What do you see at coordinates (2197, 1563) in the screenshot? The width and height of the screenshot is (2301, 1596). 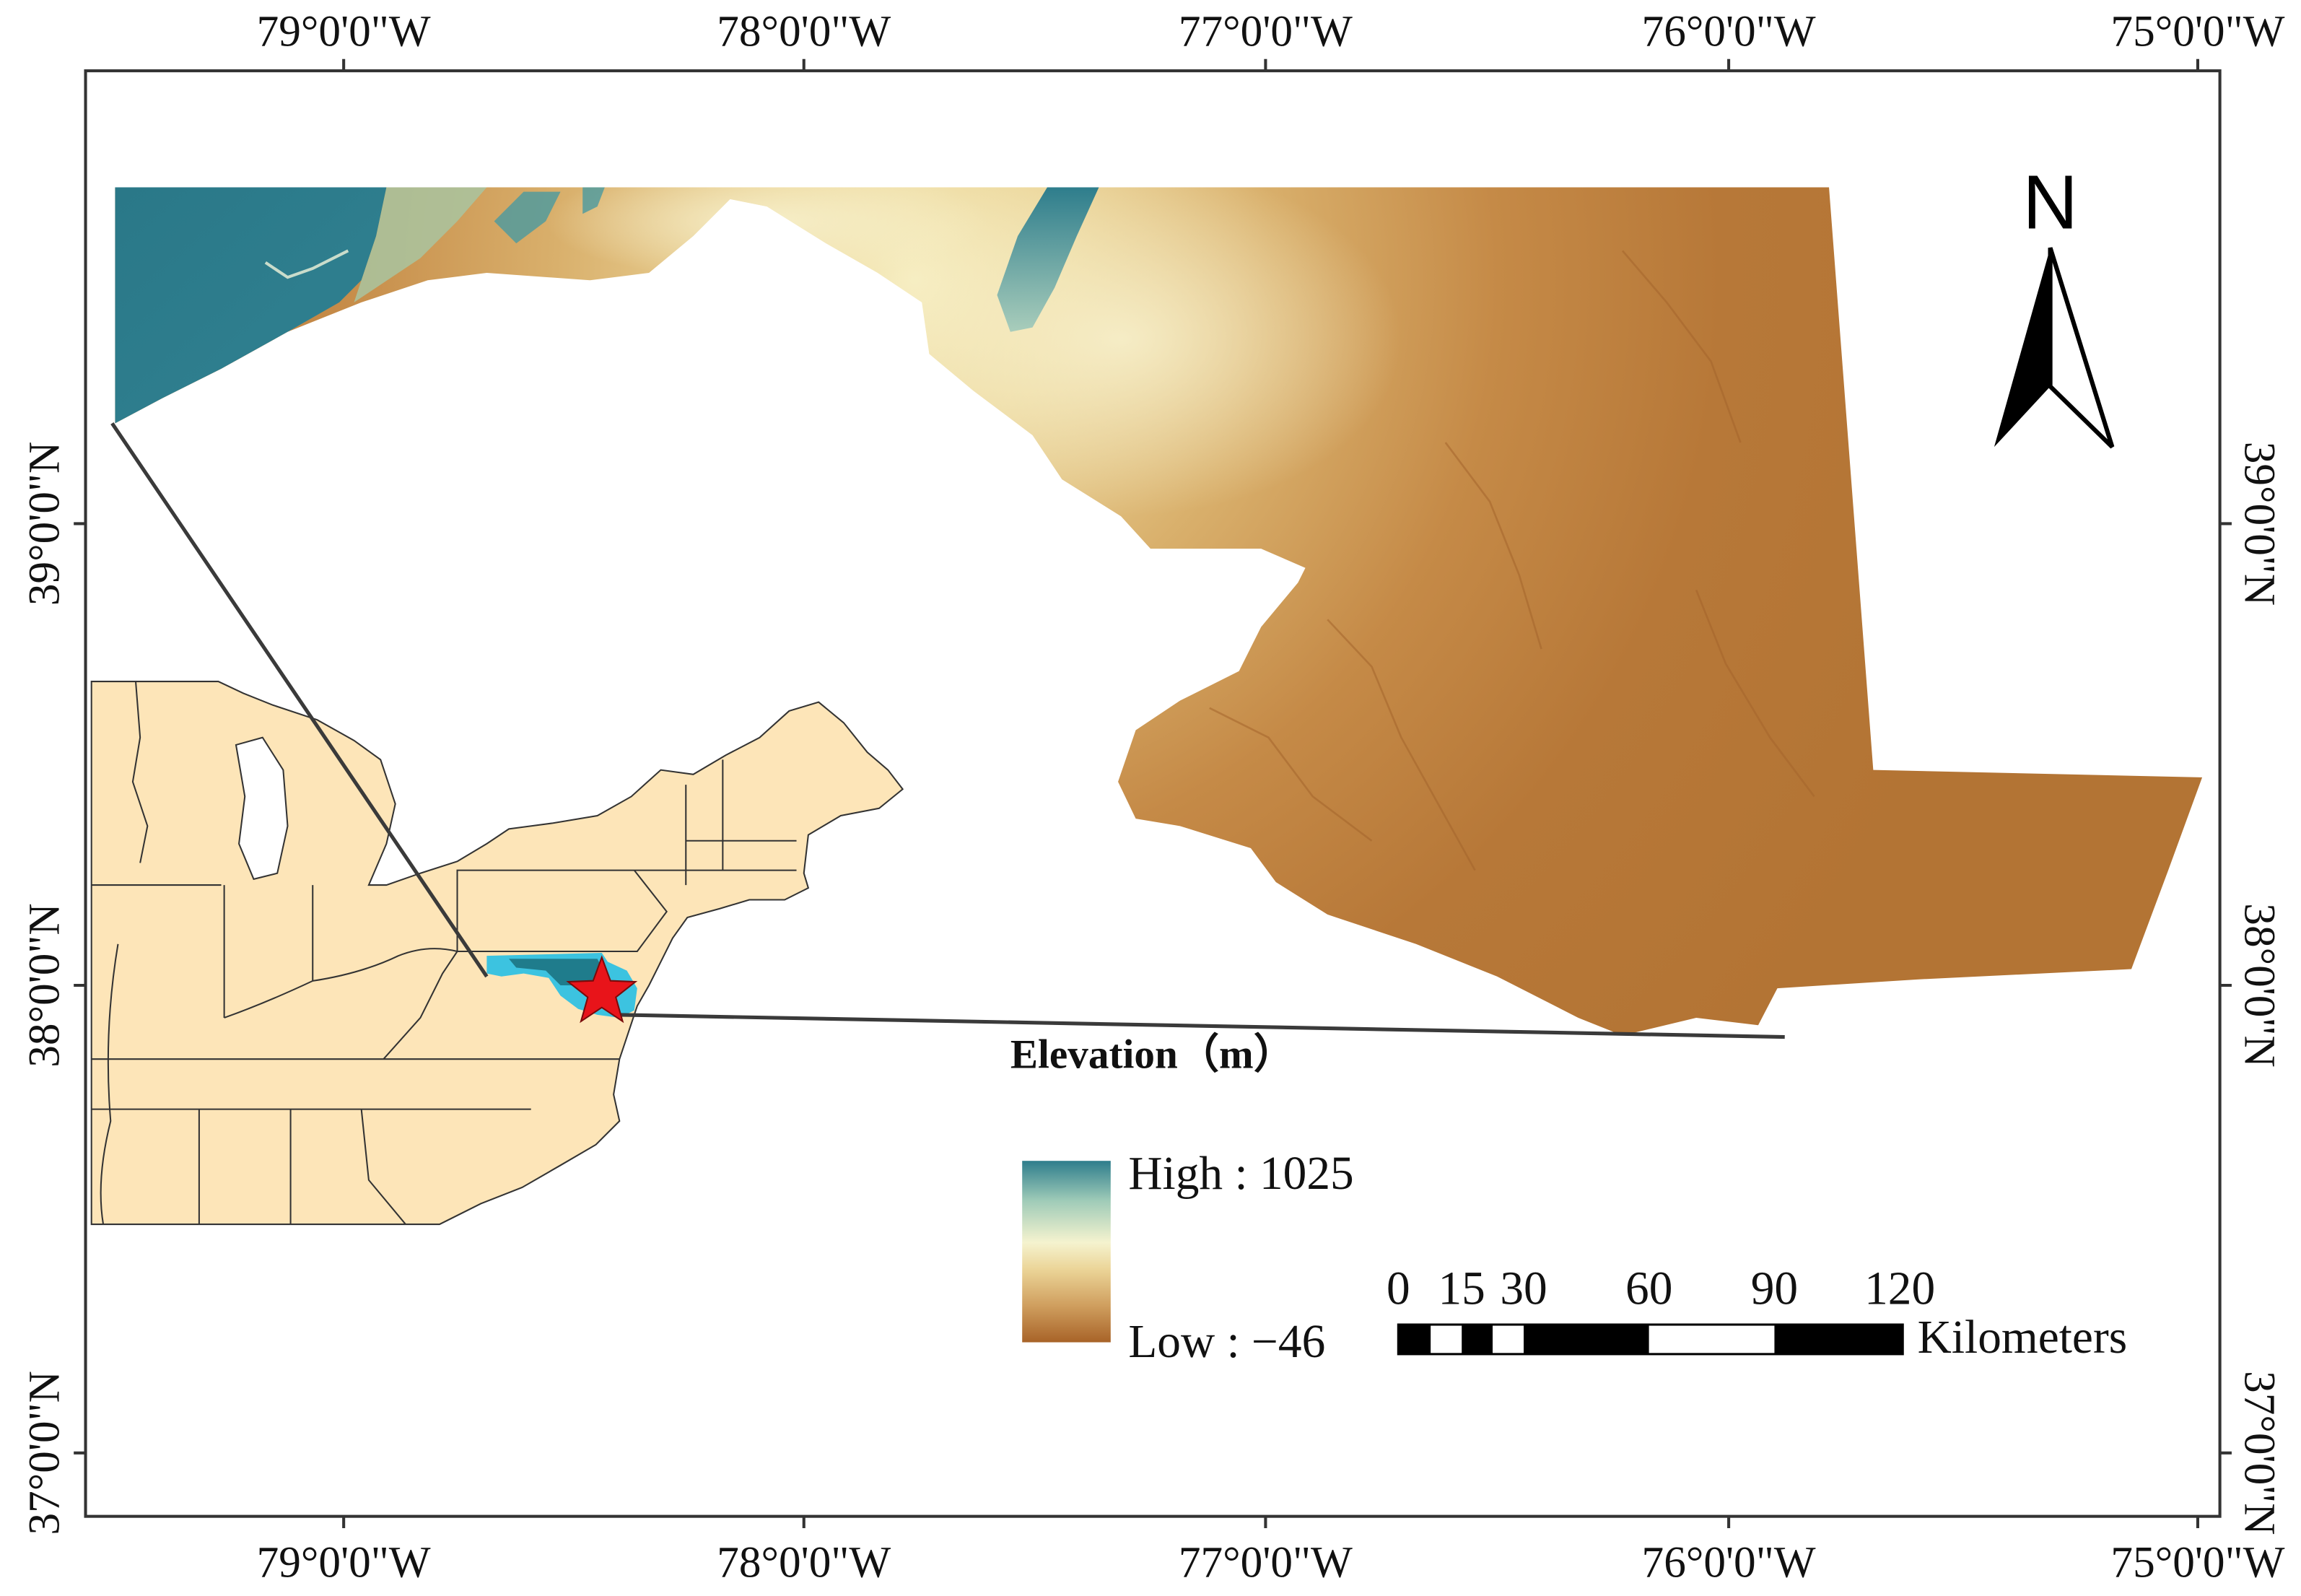 I see `bottom-longitude-label: 75°0'0"W` at bounding box center [2197, 1563].